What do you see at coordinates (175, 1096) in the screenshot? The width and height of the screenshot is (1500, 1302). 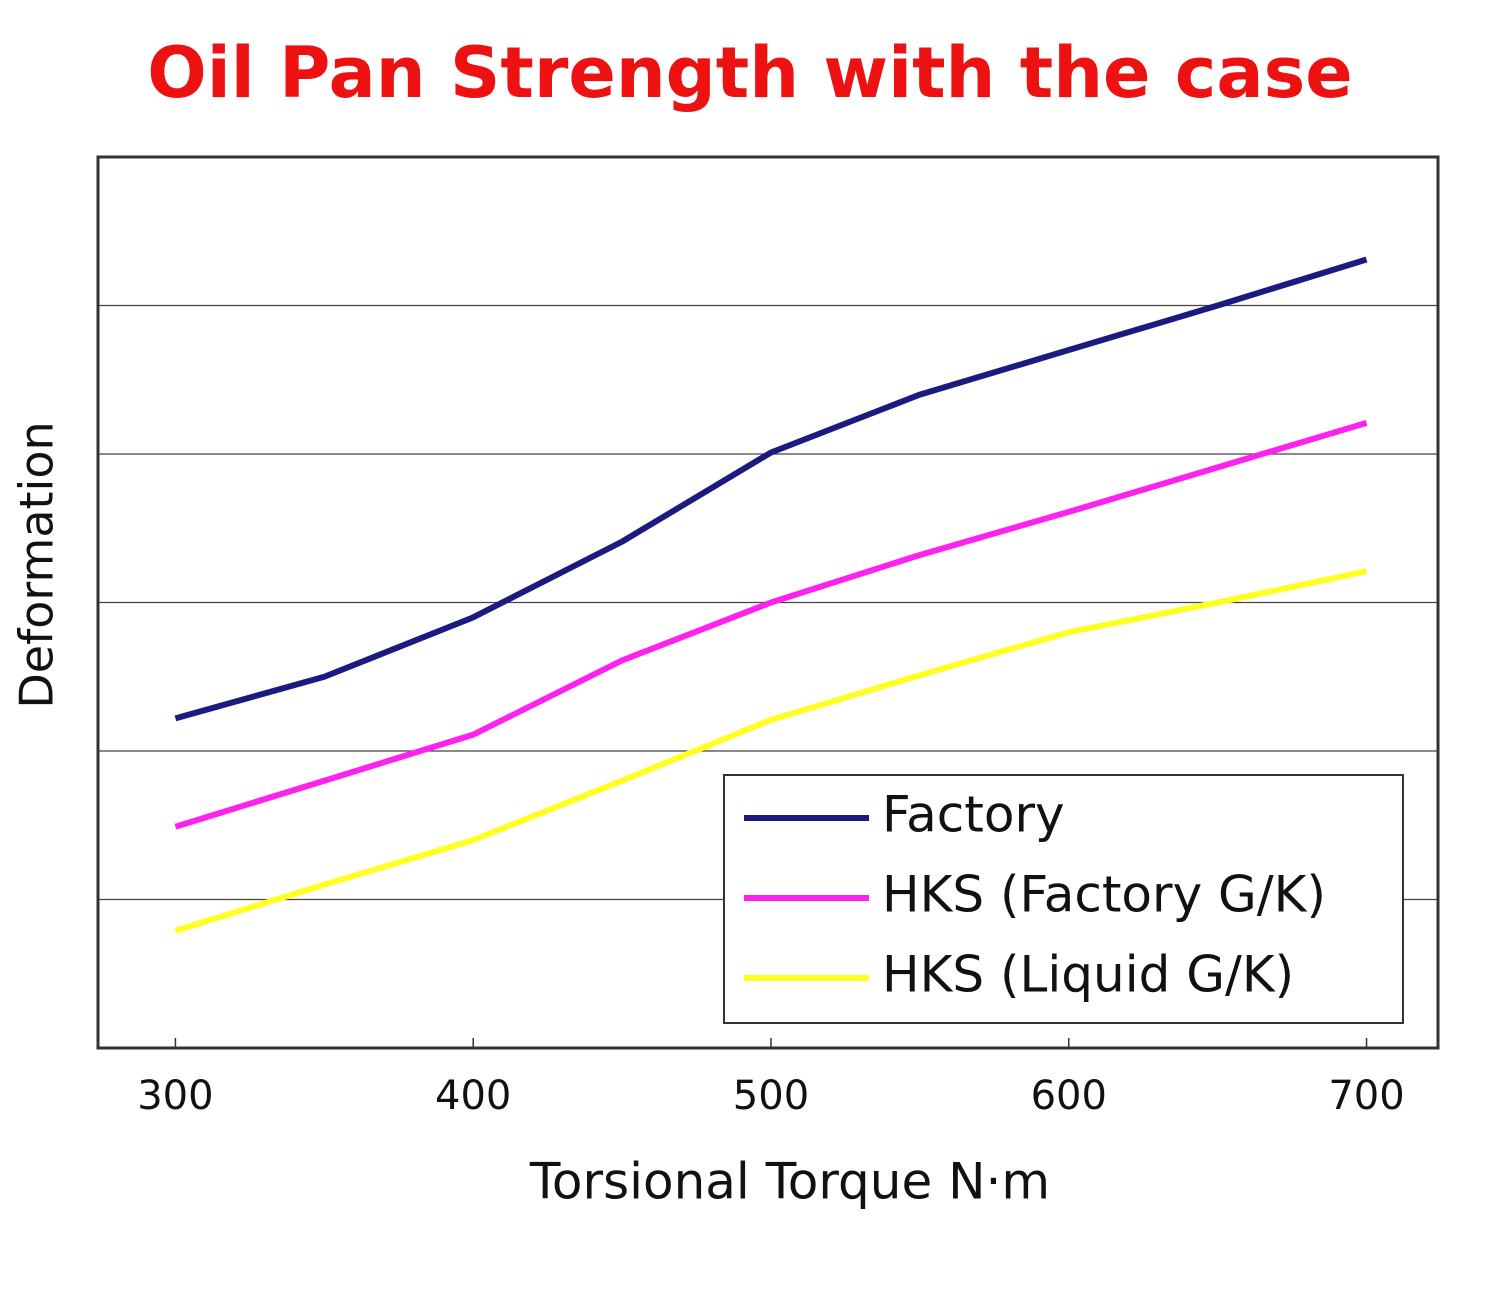 I see `x-tick-label: 300` at bounding box center [175, 1096].